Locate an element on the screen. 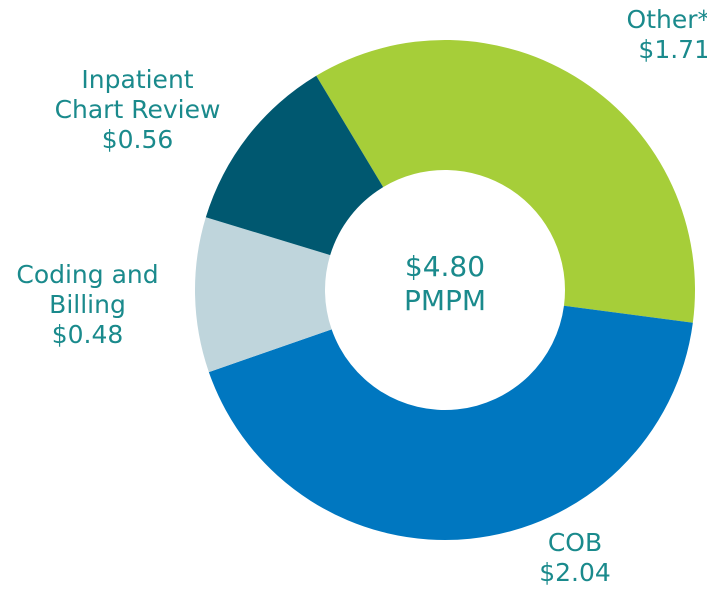 The image size is (707, 590). segment-label: Coding and Billing $0.48 is located at coordinates (87, 305).